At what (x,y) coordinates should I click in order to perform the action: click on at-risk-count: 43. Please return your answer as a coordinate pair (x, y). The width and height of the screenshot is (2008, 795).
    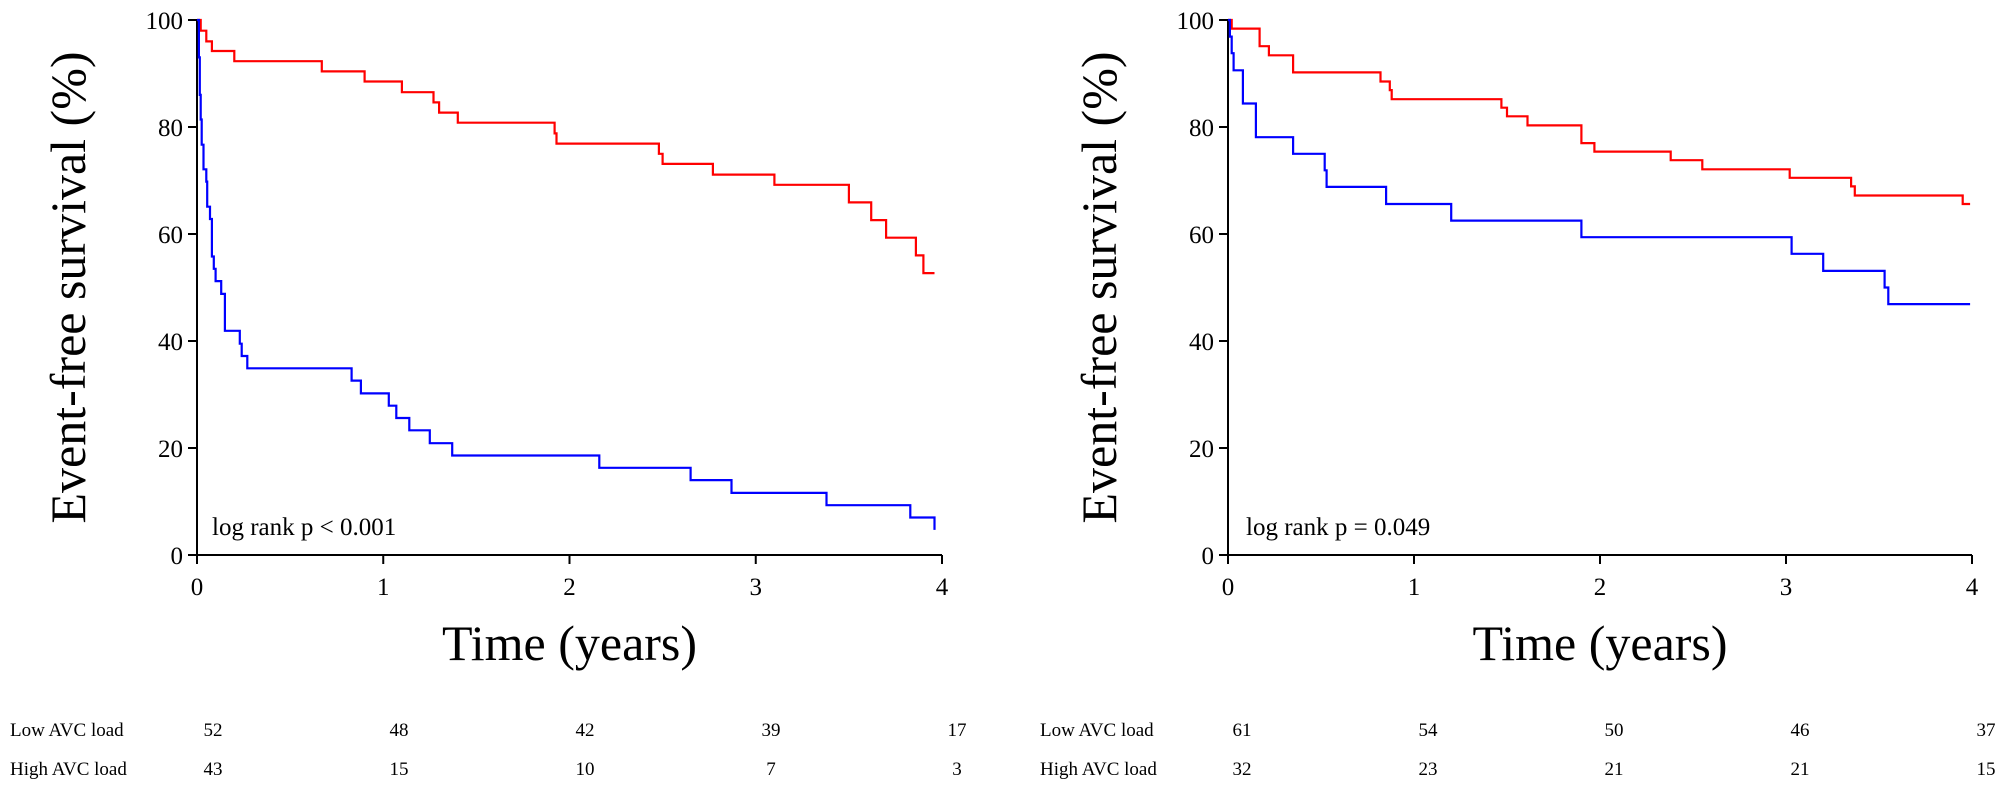
    Looking at the image, I should click on (213, 769).